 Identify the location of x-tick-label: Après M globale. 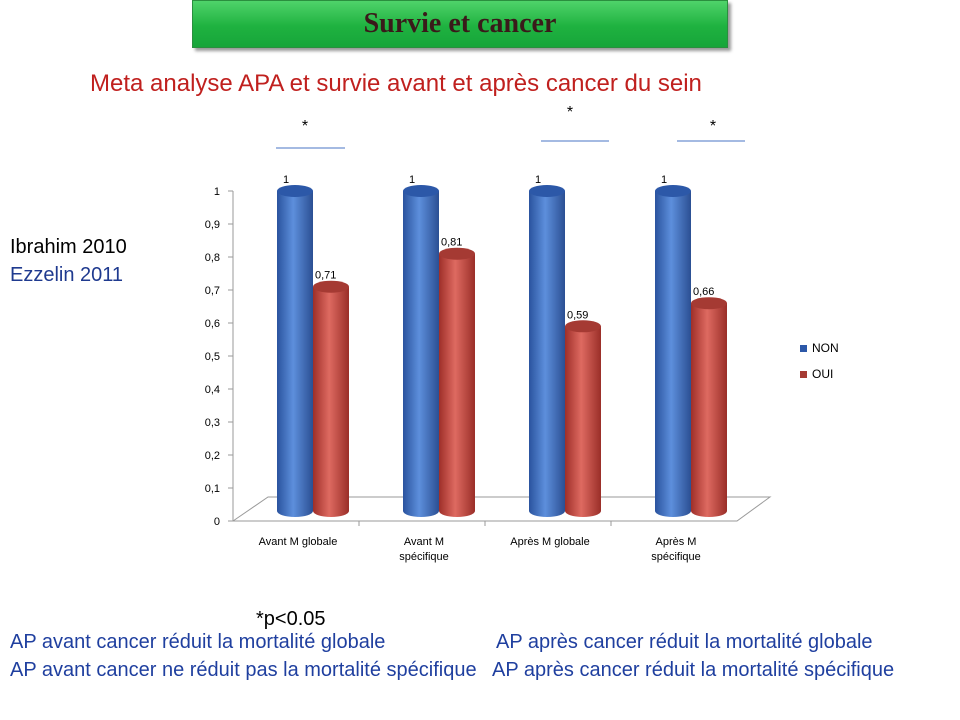
(550, 542).